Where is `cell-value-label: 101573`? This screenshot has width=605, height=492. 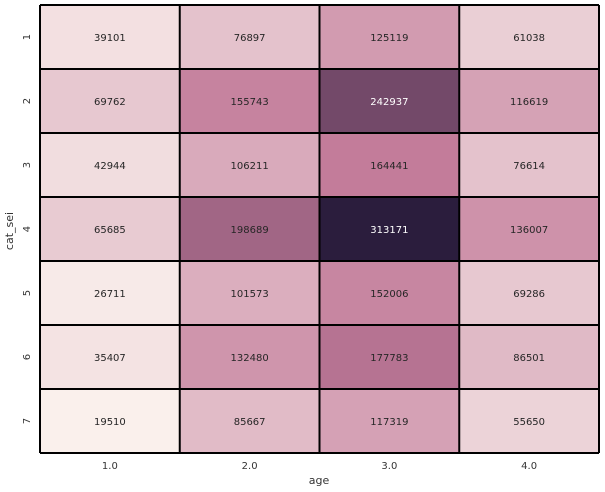
cell-value-label: 101573 is located at coordinates (250, 294).